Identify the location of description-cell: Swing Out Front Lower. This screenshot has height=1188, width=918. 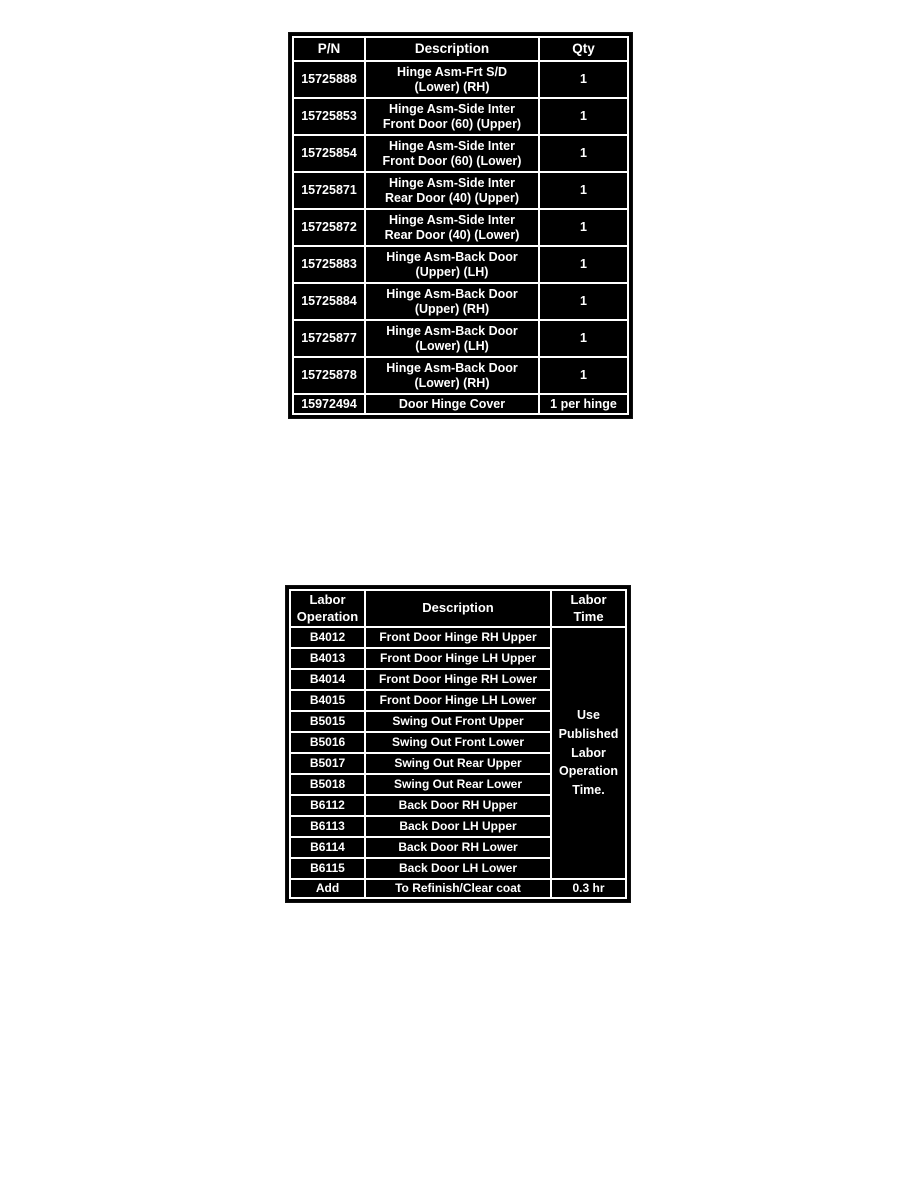
(458, 742).